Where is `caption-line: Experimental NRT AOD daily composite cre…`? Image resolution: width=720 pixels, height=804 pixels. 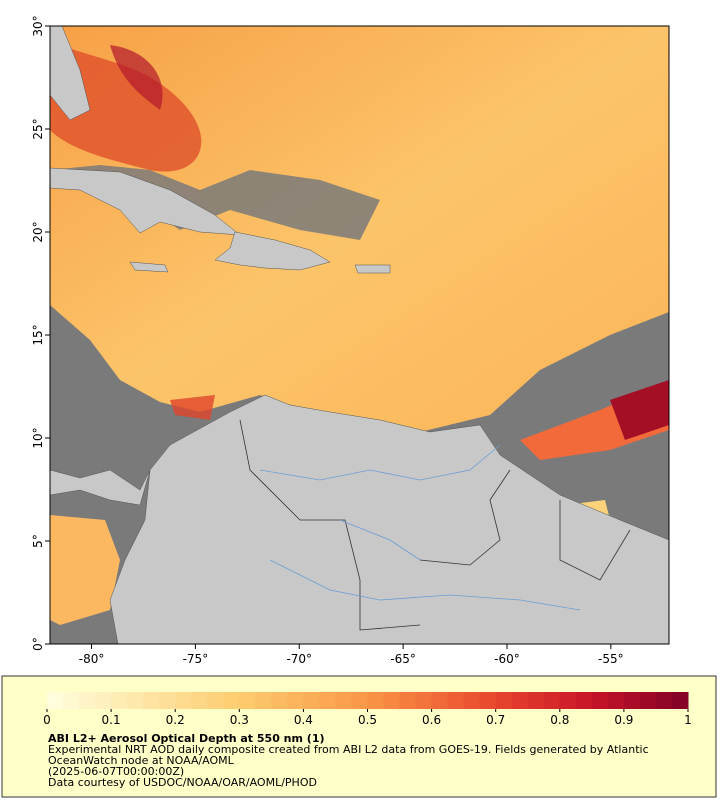 caption-line: Experimental NRT AOD daily composite cre… is located at coordinates (348, 749).